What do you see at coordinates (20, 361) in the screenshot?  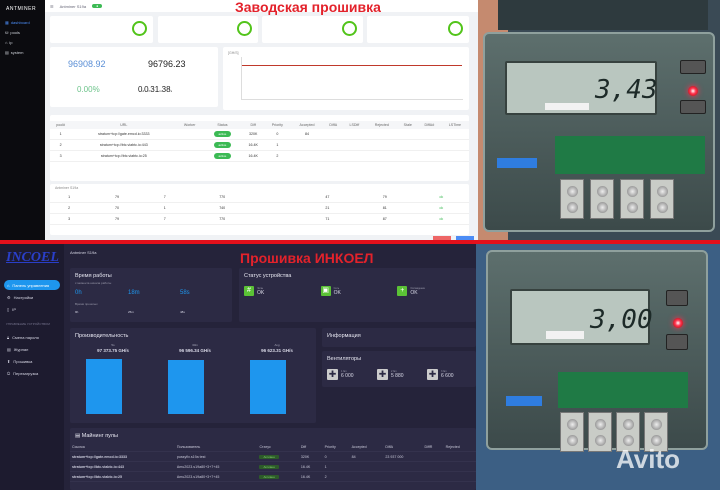 I see `sidebar-item-firmware: ⬆ Прошивка` at bounding box center [20, 361].